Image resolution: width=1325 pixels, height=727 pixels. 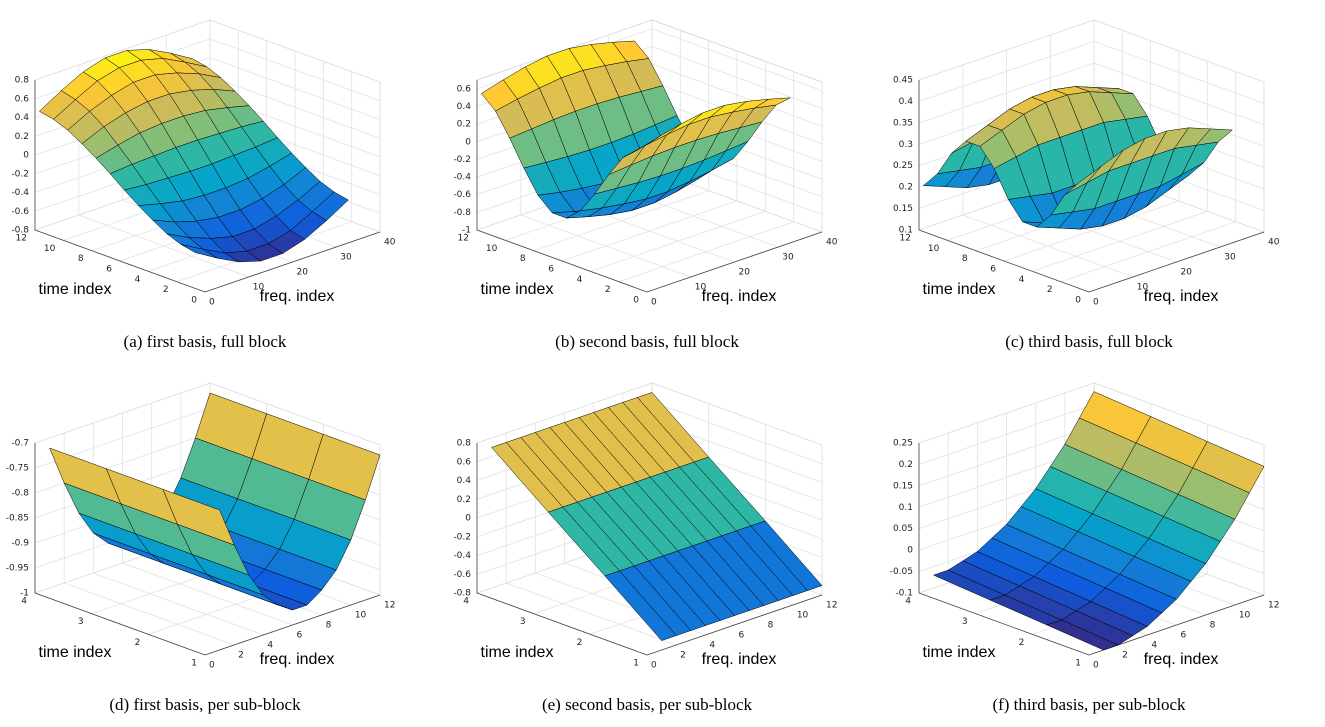 What do you see at coordinates (905, 239) in the screenshot?
I see `y-tick-label: 12` at bounding box center [905, 239].